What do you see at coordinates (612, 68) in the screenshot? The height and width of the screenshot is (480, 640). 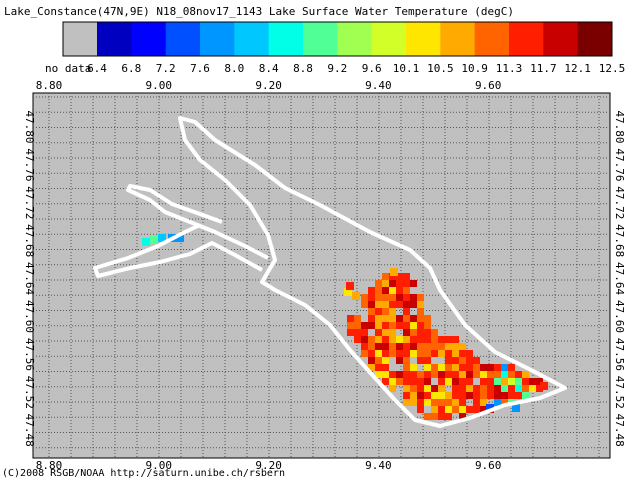 I see `colorbar-label: 12.5` at bounding box center [612, 68].